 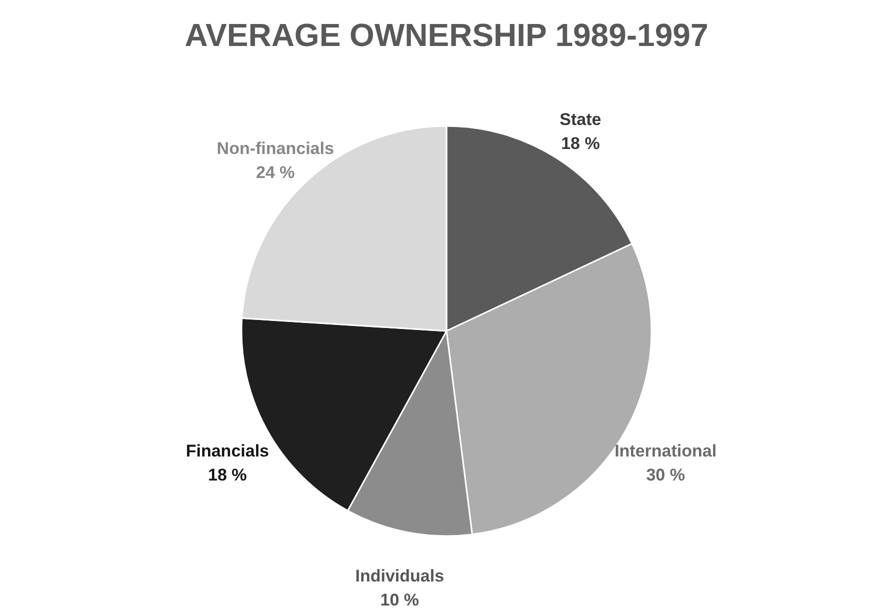 What do you see at coordinates (227, 450) in the screenshot?
I see `slice-label: Financials` at bounding box center [227, 450].